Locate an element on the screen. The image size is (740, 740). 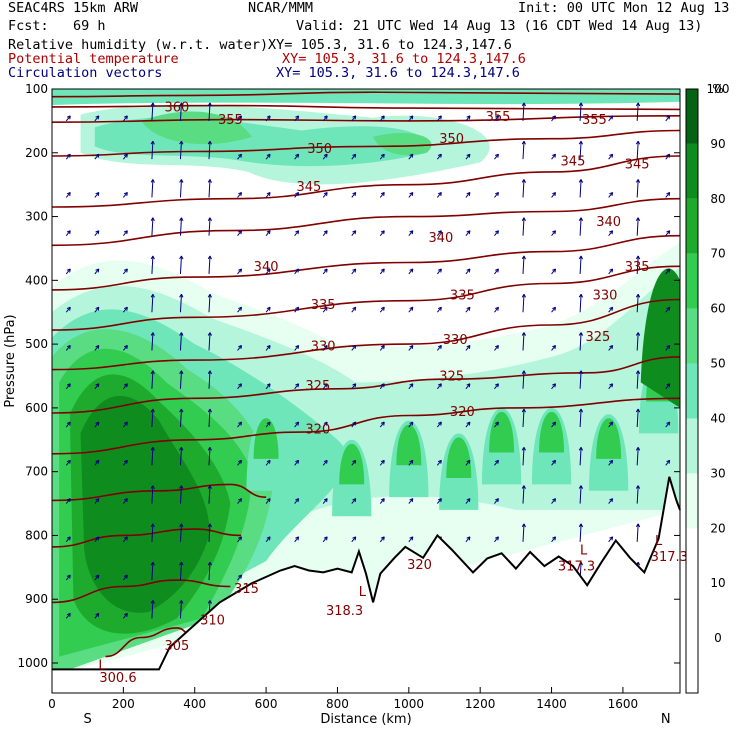
theta-label-29: 305 is located at coordinates (176, 646).